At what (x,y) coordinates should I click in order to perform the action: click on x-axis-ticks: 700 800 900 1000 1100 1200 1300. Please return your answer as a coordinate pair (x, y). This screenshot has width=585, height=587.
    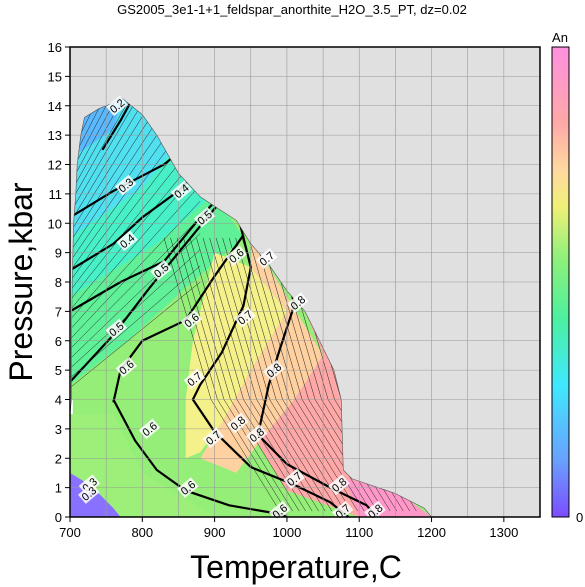
    Looking at the image, I should click on (288, 528).